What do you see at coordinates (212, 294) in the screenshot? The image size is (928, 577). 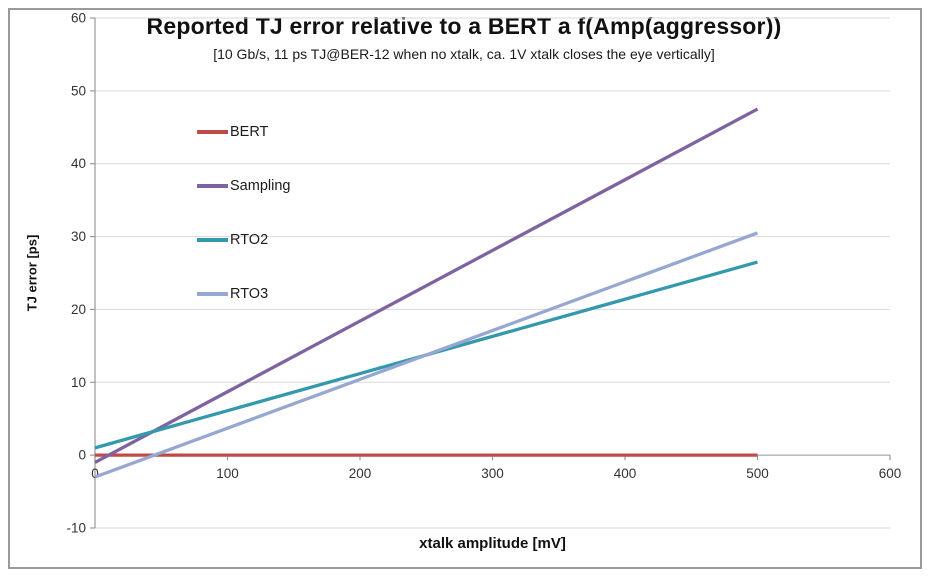 I see `legend-swatch-rto3` at bounding box center [212, 294].